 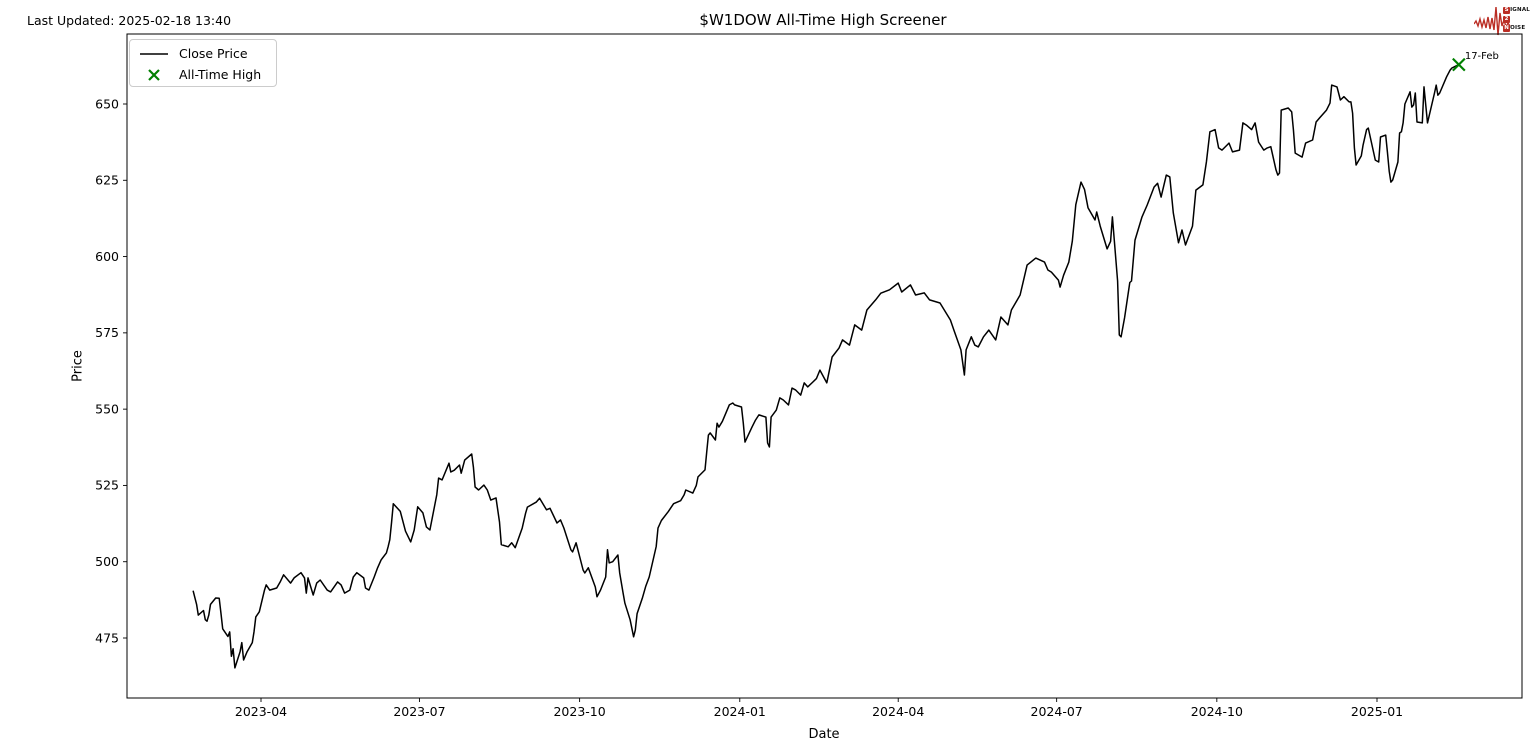 I want to click on svg-text: 2023-07, so click(x=419, y=711).